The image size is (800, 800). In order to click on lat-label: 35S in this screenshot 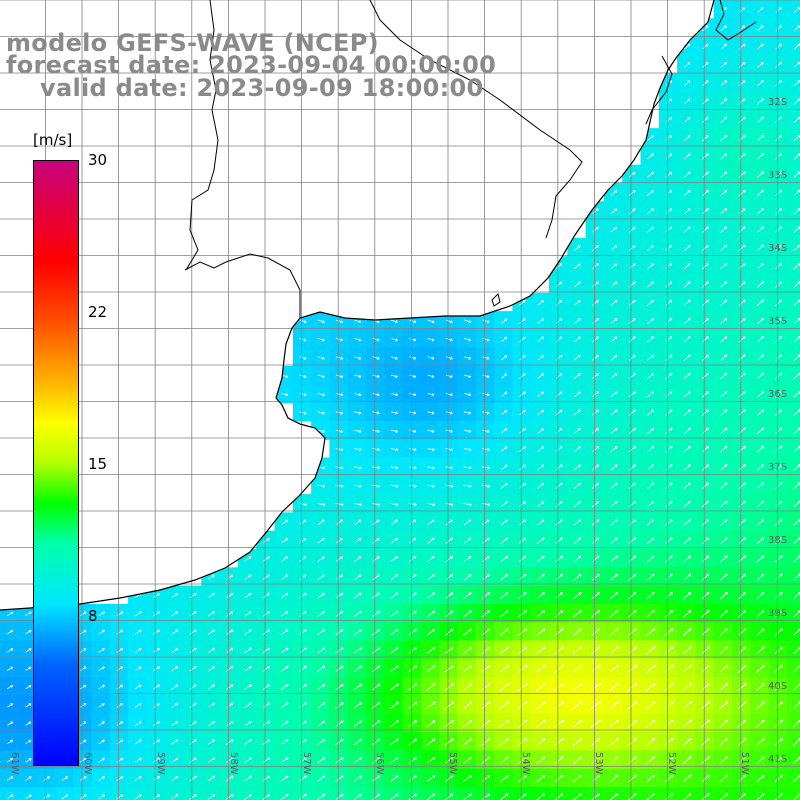, I will do `click(777, 321)`.